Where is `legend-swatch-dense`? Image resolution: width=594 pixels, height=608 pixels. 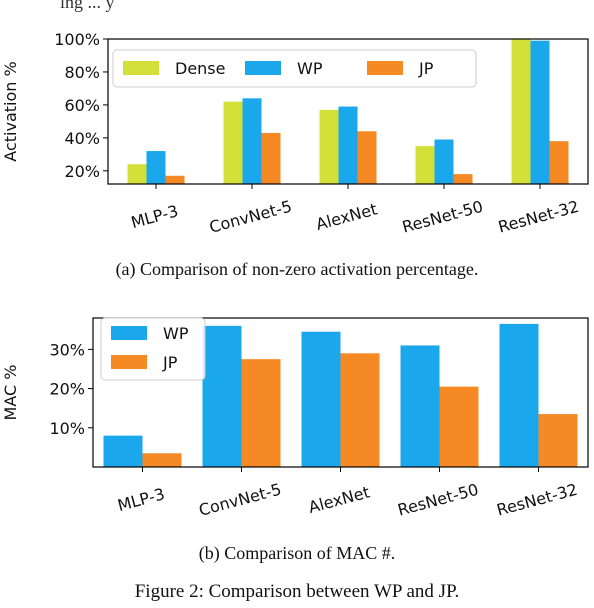
legend-swatch-dense is located at coordinates (141, 68).